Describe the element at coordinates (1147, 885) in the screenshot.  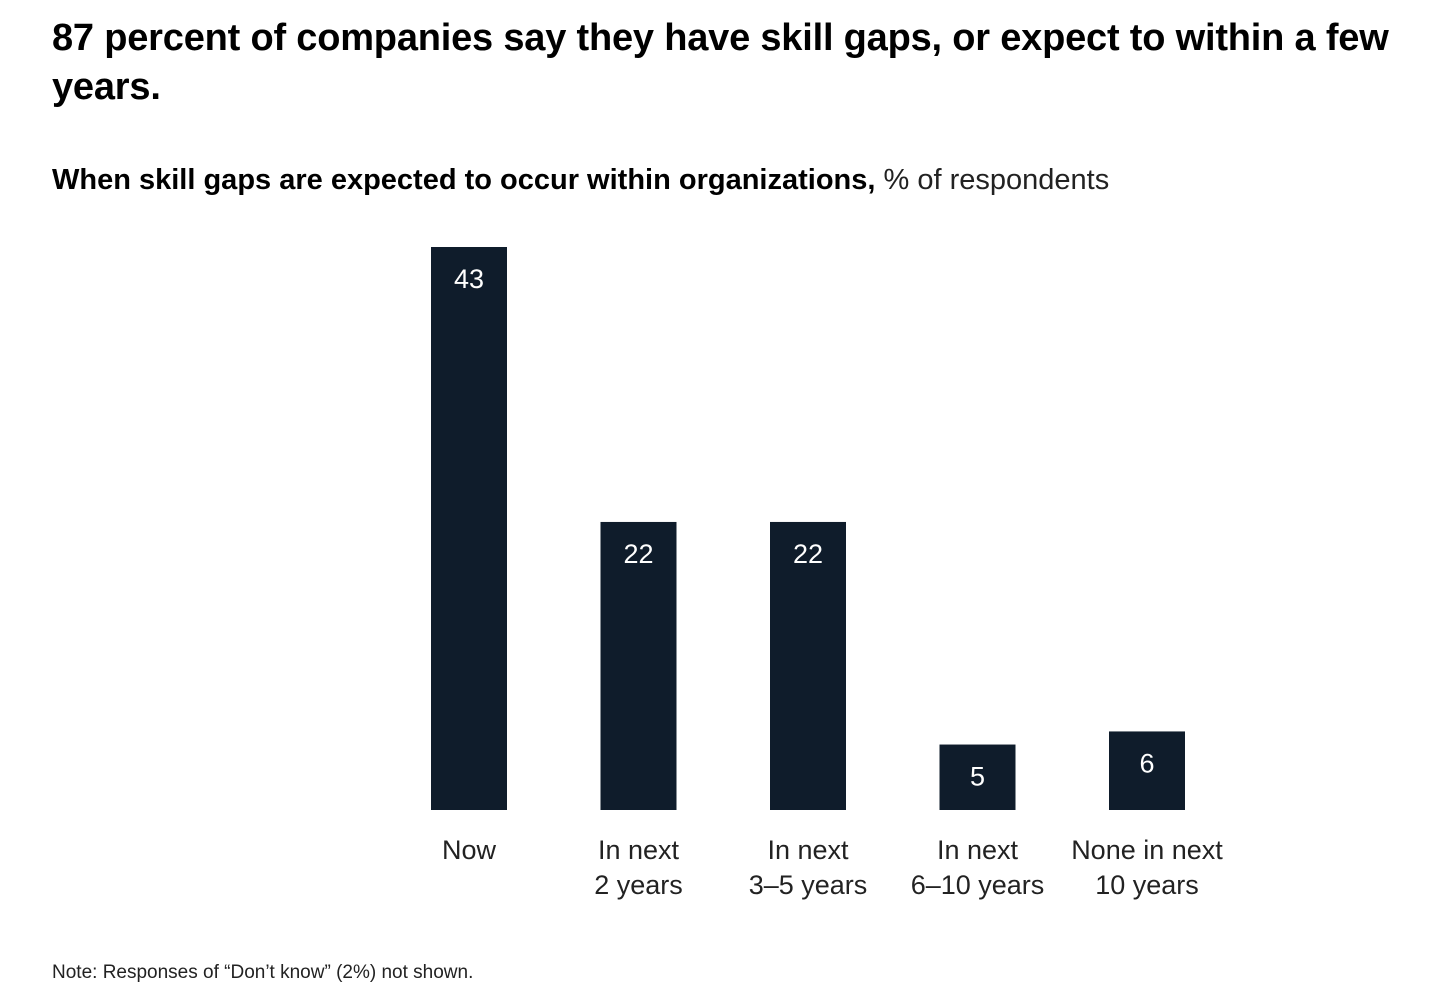
I see `category-label-4-line-1: 10 years` at that location.